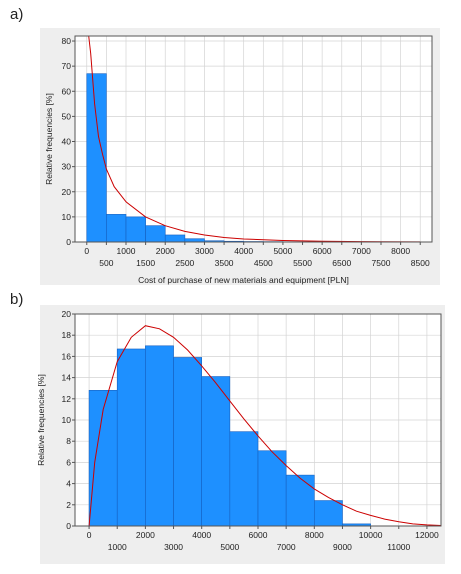 The height and width of the screenshot is (574, 461). What do you see at coordinates (67, 142) in the screenshot?
I see `y-tick-label-a: 40` at bounding box center [67, 142].